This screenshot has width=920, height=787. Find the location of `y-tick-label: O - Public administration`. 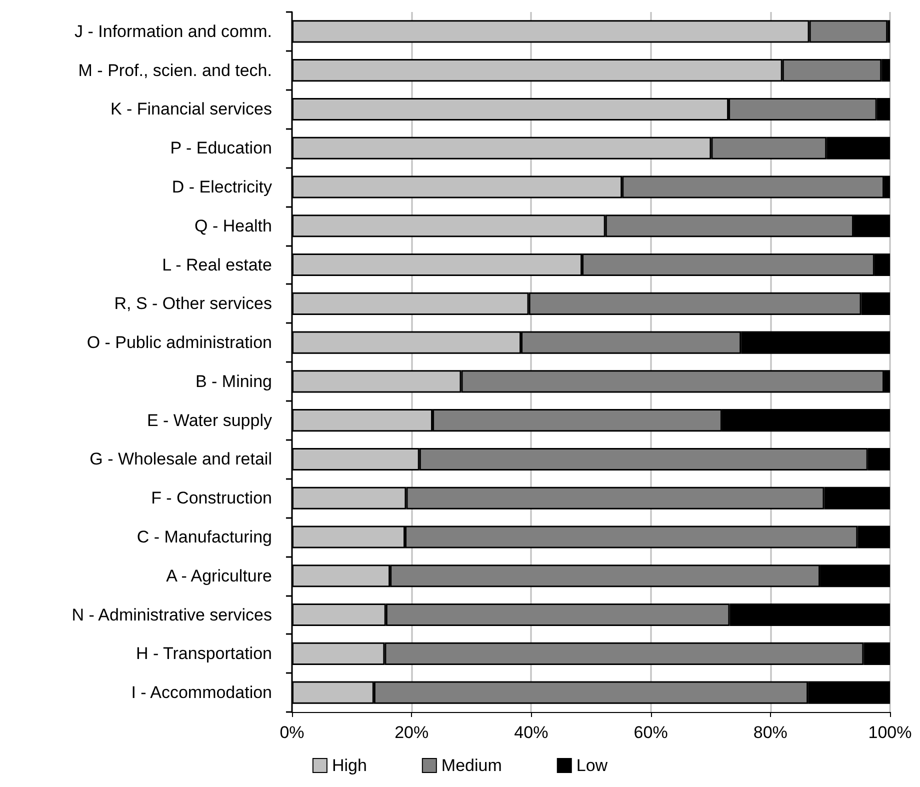

y-tick-label: O - Public administration is located at coordinates (179, 342).